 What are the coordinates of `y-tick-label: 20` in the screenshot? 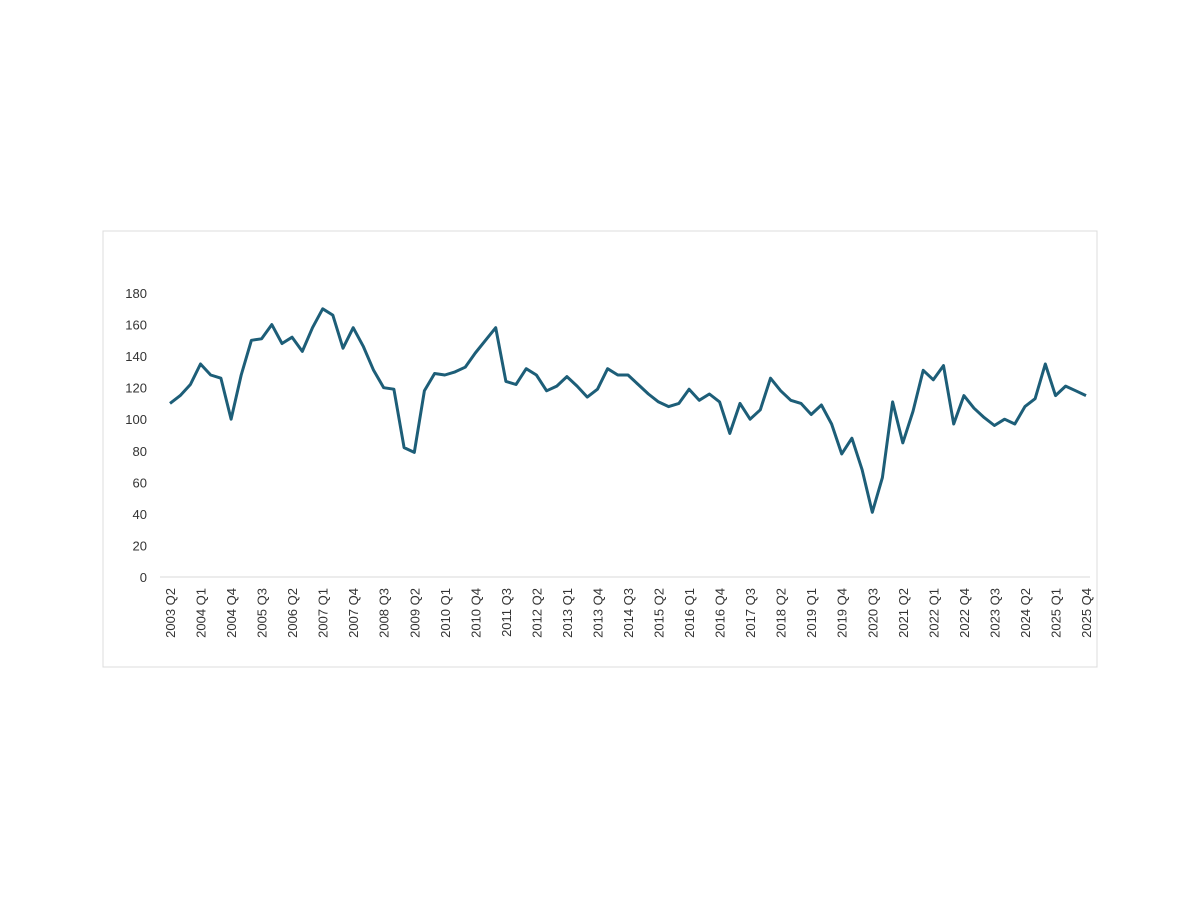 It's located at (140, 545).